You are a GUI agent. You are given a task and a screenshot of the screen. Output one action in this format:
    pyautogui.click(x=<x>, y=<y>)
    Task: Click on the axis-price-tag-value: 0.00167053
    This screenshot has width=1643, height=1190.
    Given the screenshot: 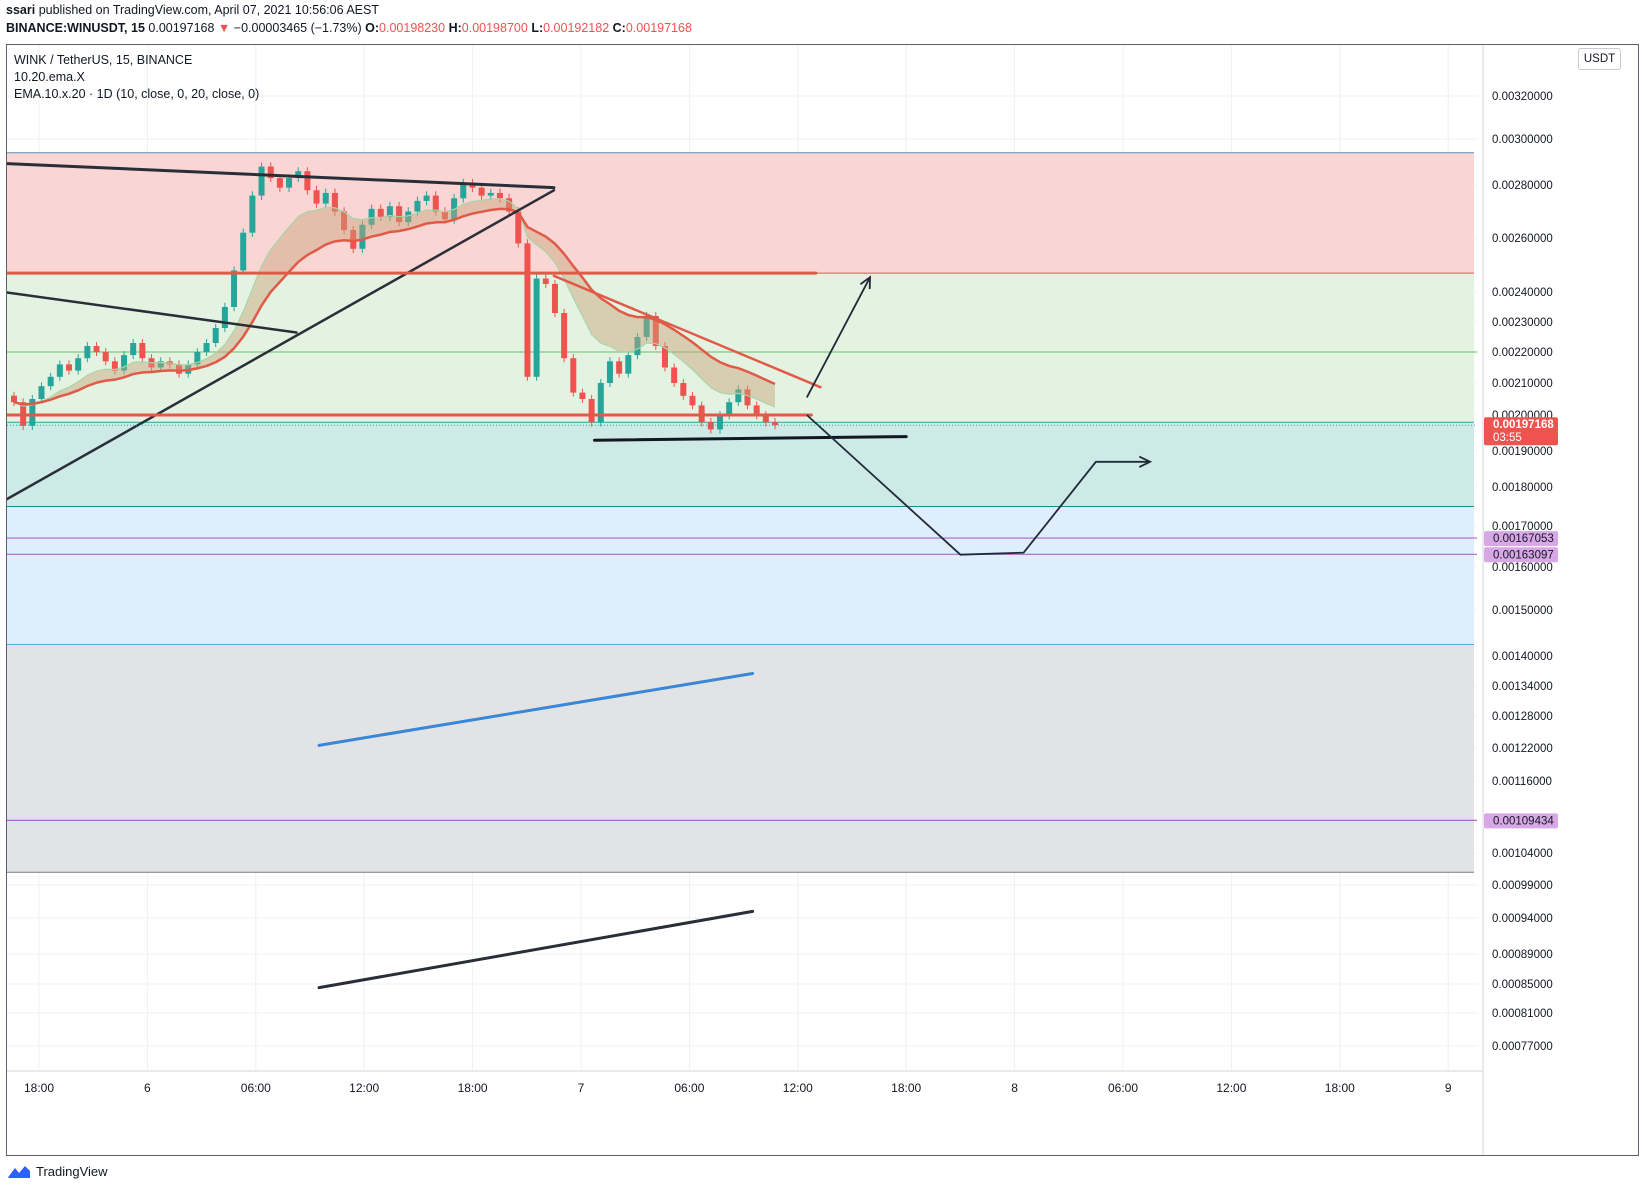 What is the action you would take?
    pyautogui.click(x=1523, y=539)
    